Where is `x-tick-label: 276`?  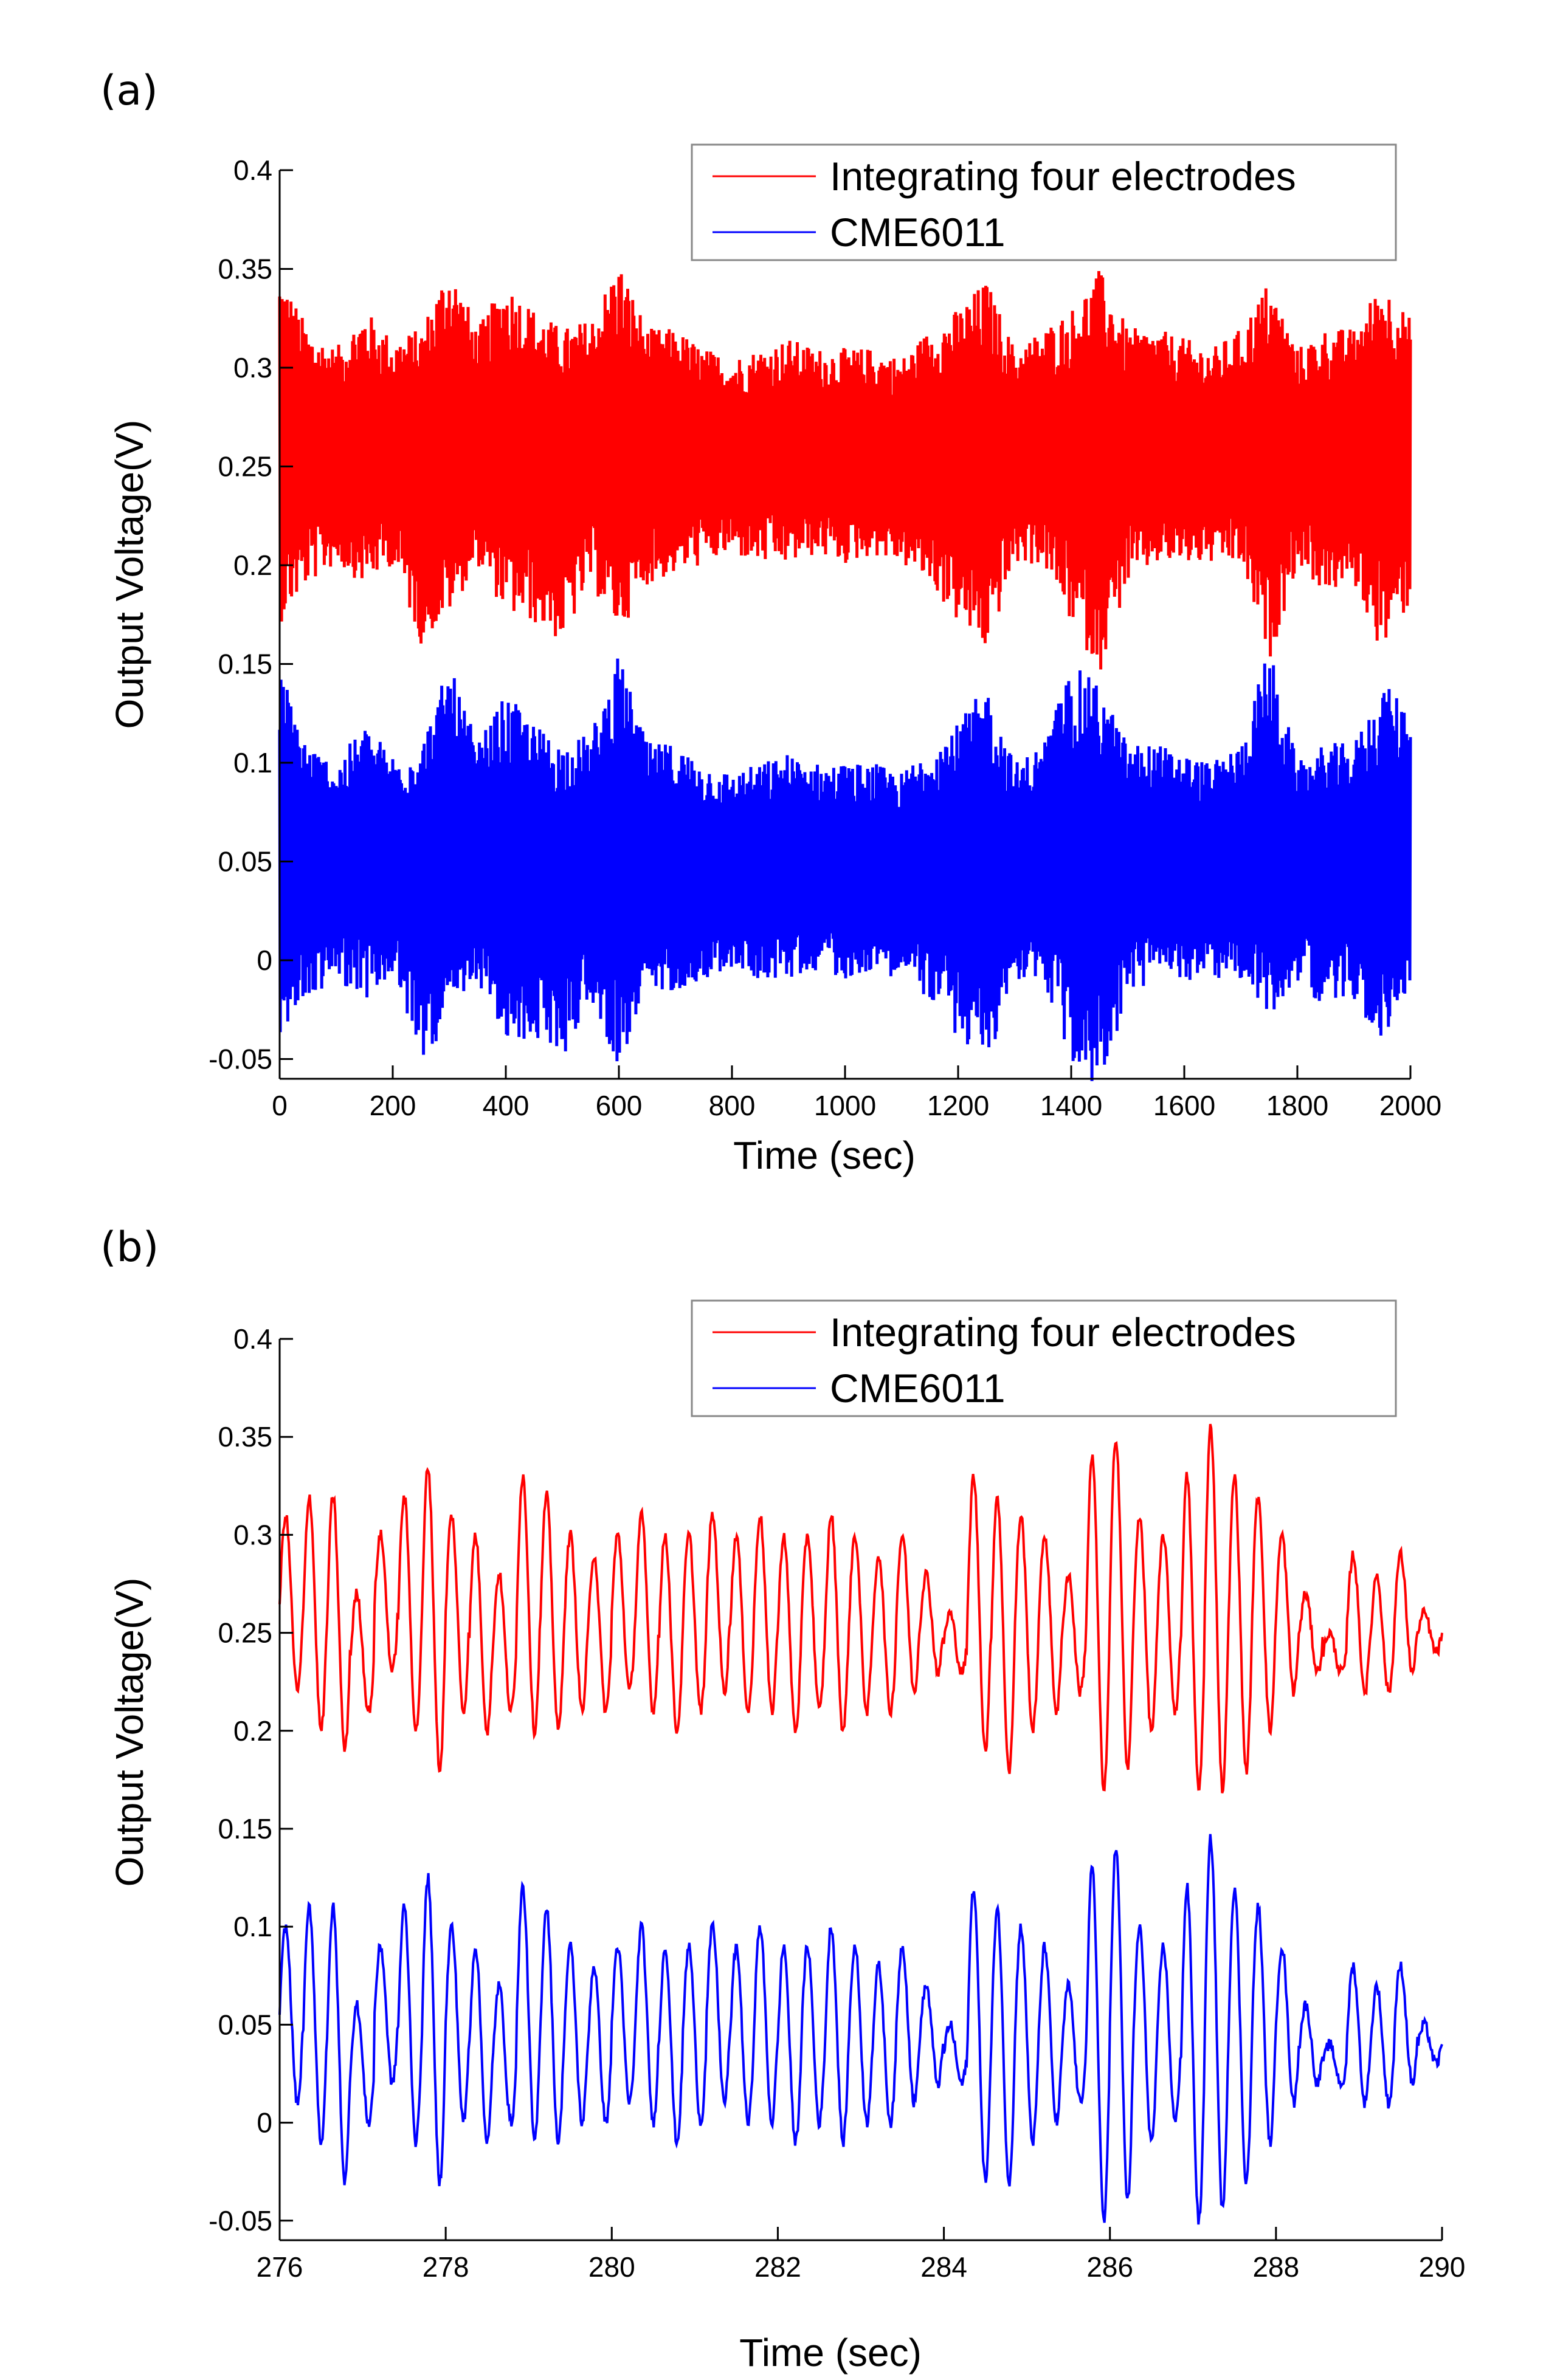 x-tick-label: 276 is located at coordinates (280, 2267).